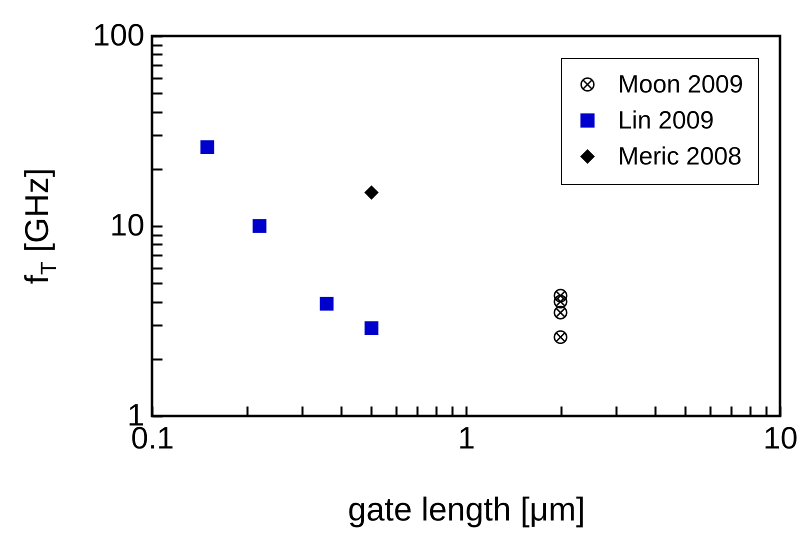 The width and height of the screenshot is (808, 539). What do you see at coordinates (467, 509) in the screenshot?
I see `x-axis-title: gate length [μm]` at bounding box center [467, 509].